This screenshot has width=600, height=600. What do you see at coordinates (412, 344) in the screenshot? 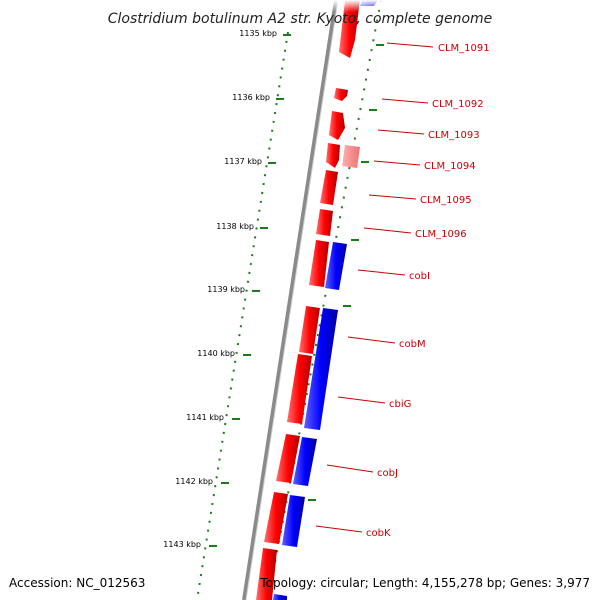
I see `gene-label: cobM` at bounding box center [412, 344].